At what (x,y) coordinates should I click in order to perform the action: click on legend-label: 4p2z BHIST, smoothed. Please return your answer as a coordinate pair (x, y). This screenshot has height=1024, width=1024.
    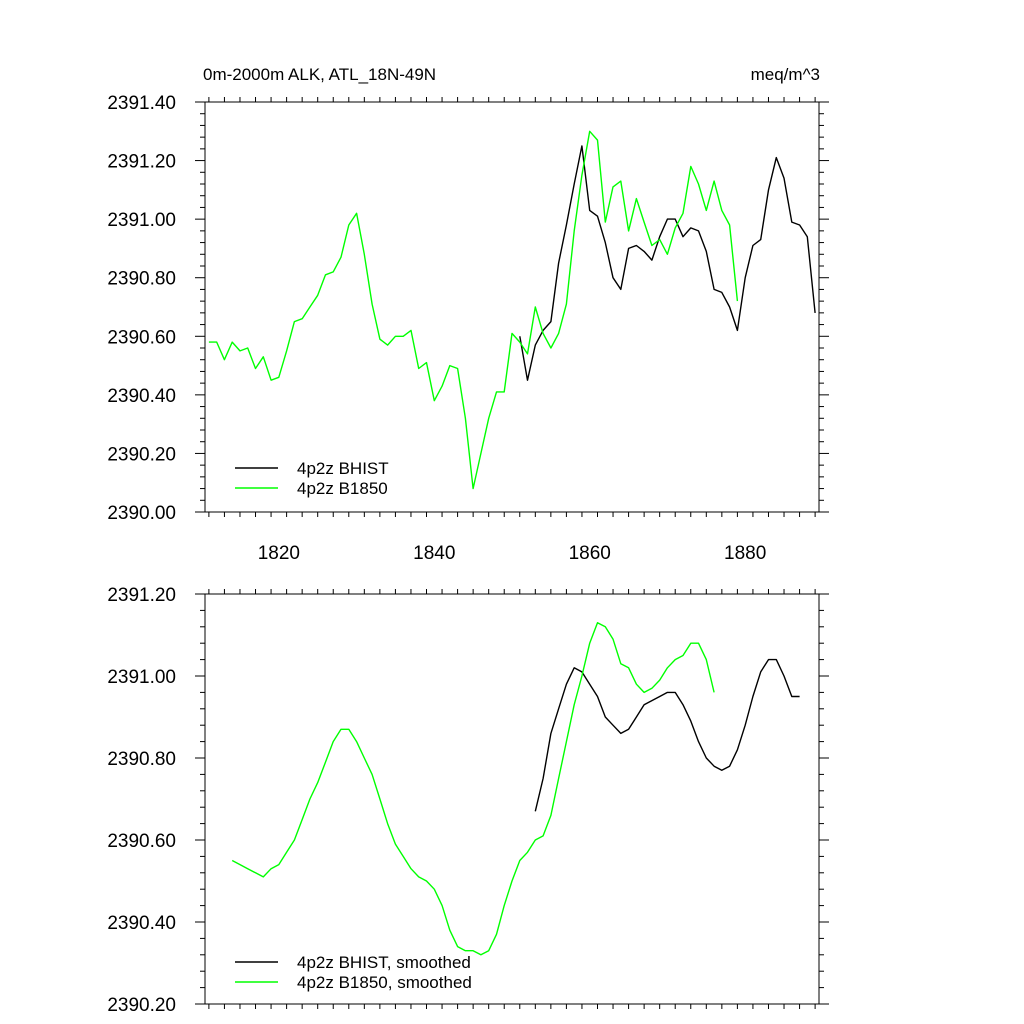
    Looking at the image, I should click on (384, 962).